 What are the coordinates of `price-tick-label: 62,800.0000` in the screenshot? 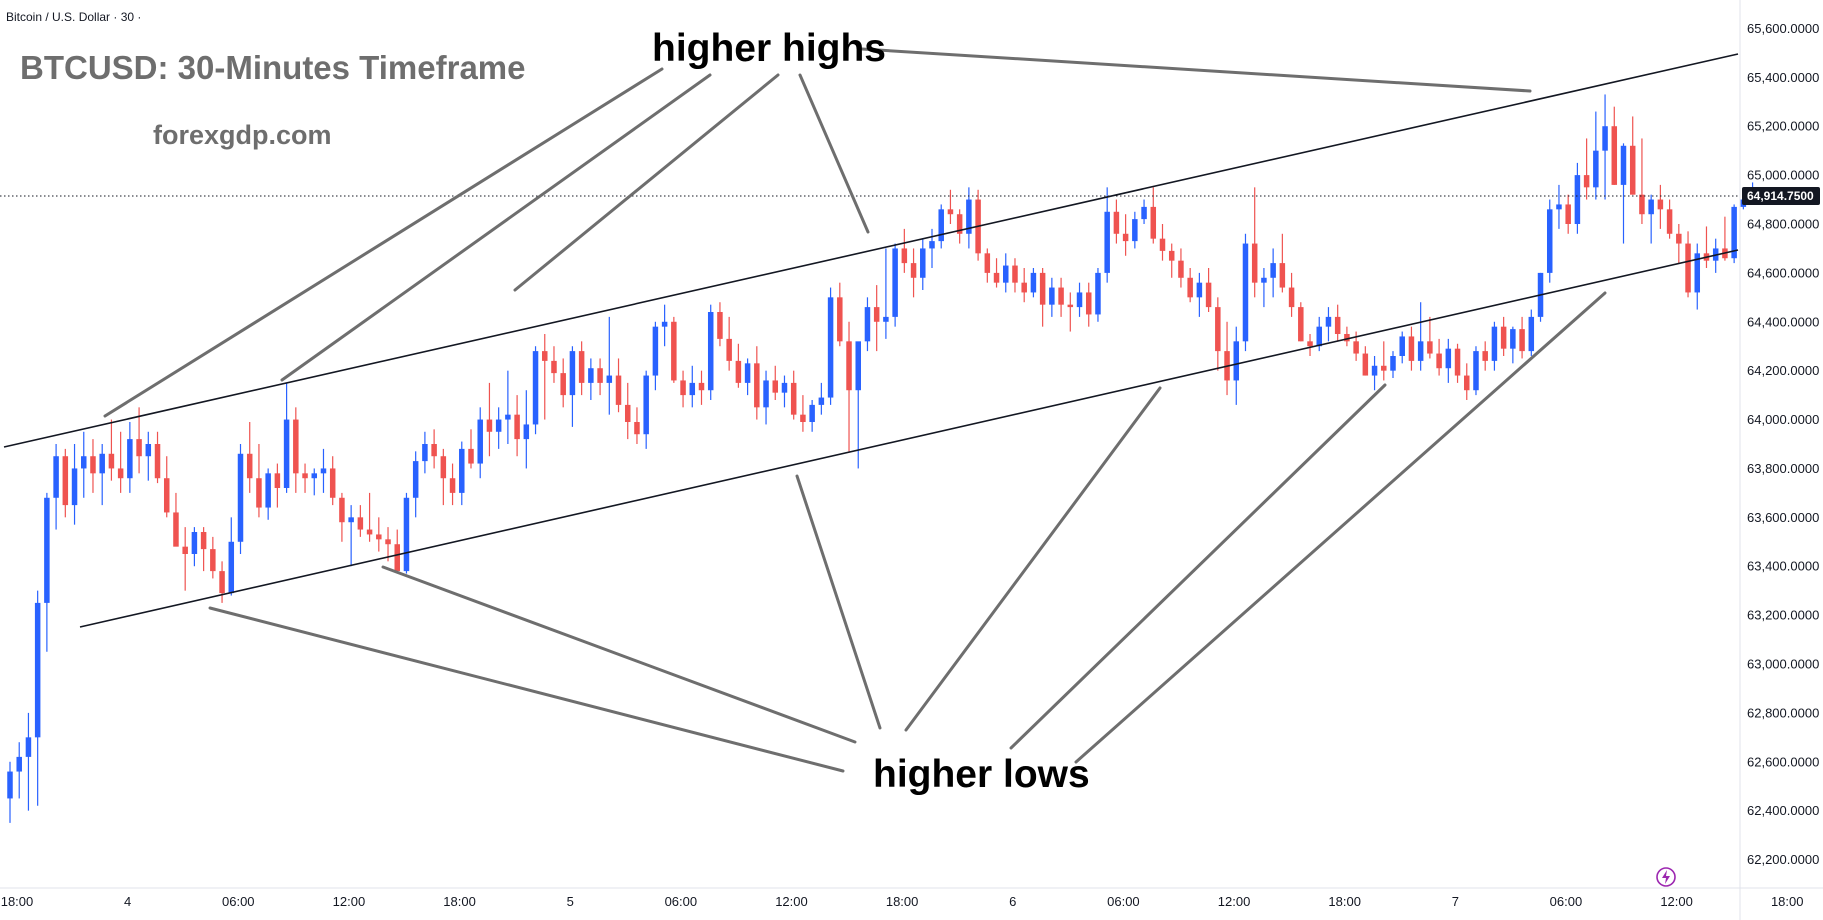 It's located at (1783, 712).